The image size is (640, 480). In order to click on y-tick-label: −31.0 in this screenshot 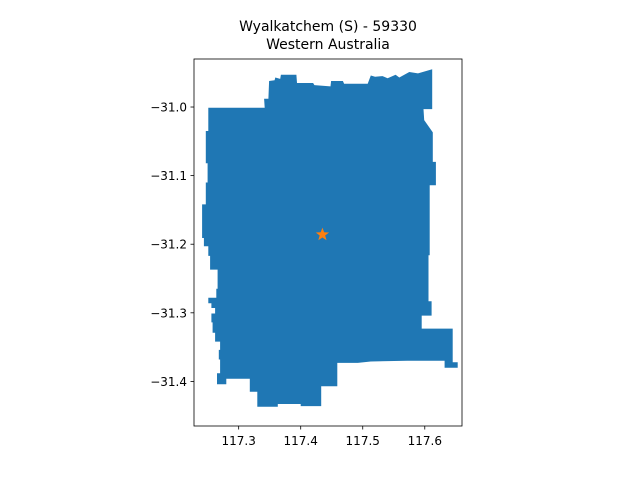, I will do `click(168, 108)`.